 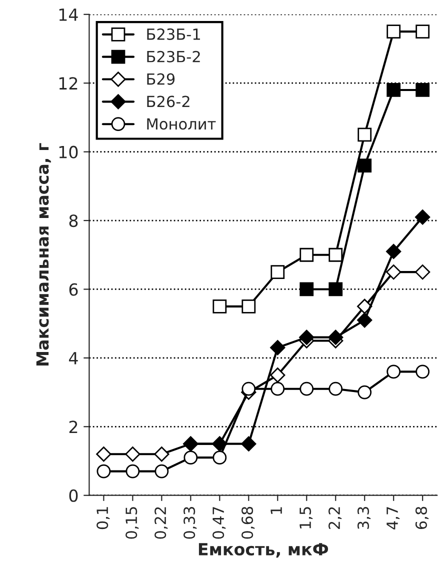 I want to click on legend-label: Монолит, so click(x=181, y=124).